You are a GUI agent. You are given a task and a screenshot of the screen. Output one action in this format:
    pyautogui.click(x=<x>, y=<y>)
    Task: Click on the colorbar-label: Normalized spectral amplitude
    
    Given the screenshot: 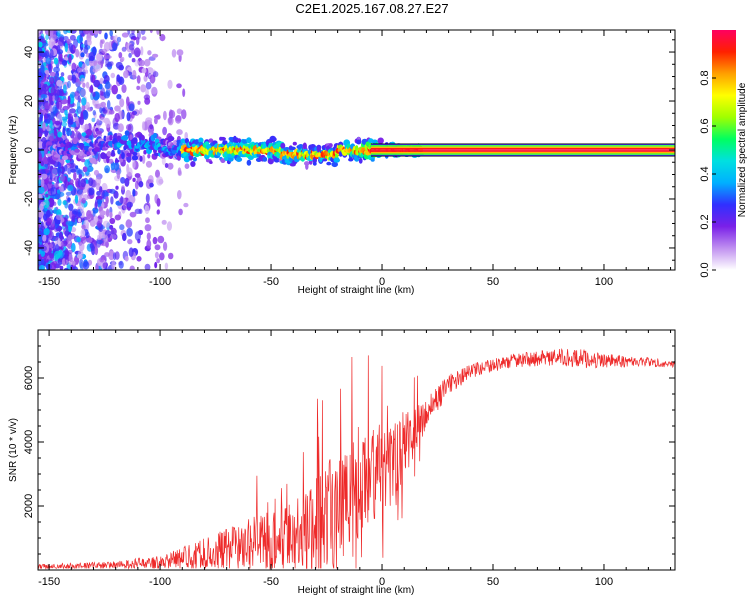 What is the action you would take?
    pyautogui.click(x=742, y=149)
    